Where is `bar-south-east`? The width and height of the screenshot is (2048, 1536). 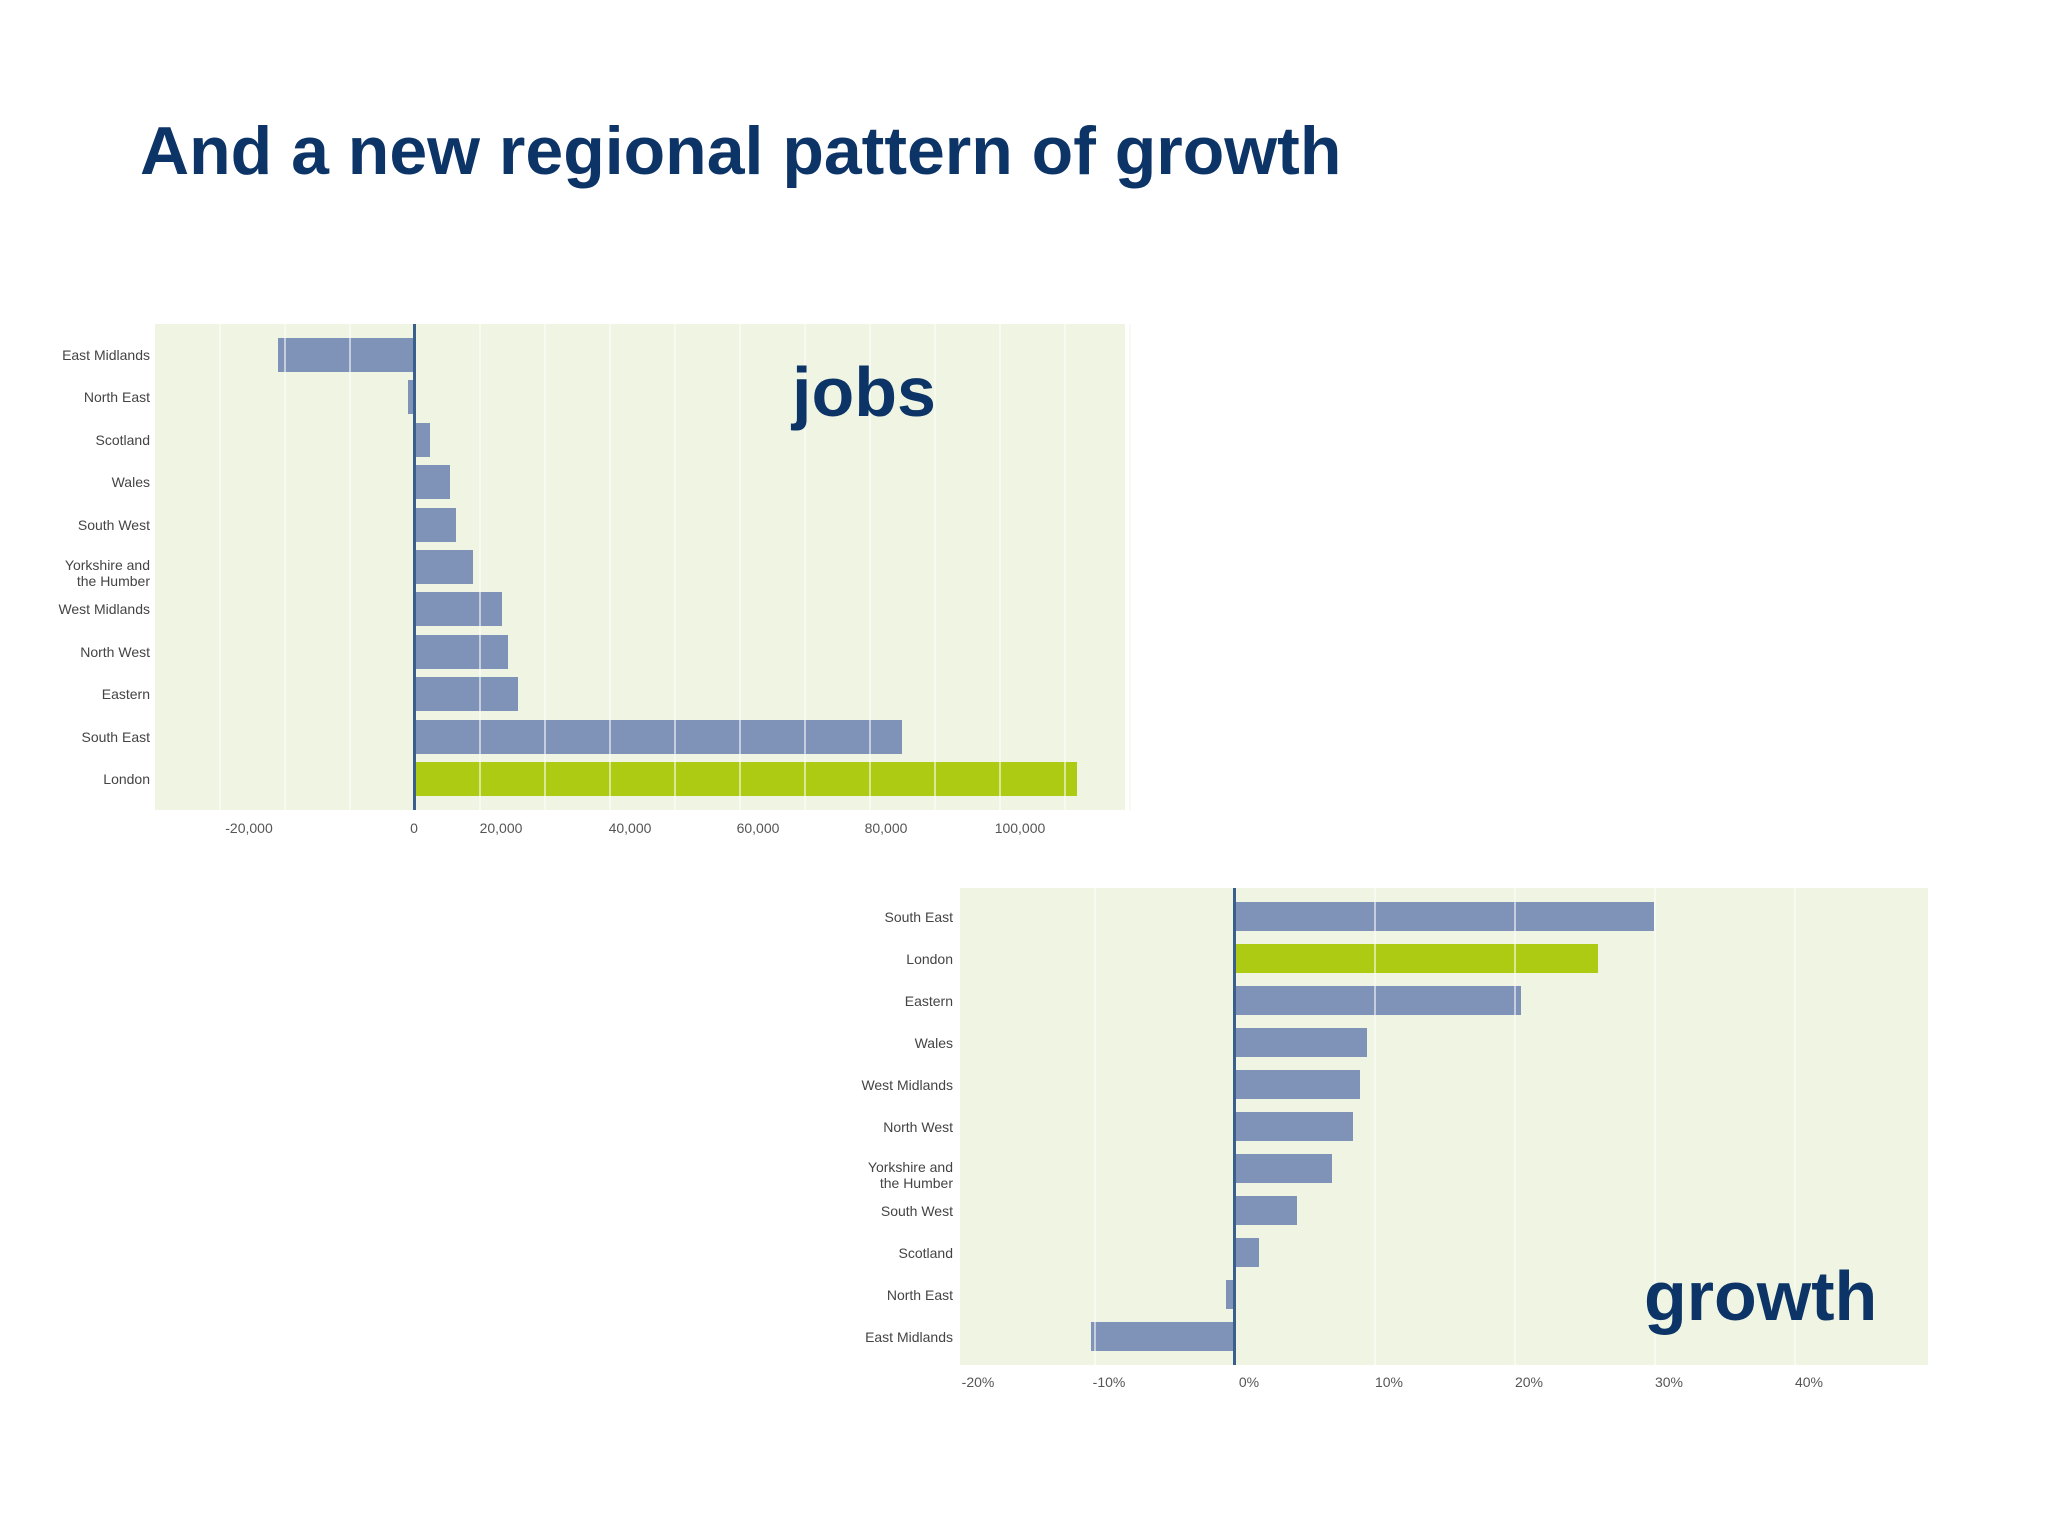 bar-south-east is located at coordinates (658, 736).